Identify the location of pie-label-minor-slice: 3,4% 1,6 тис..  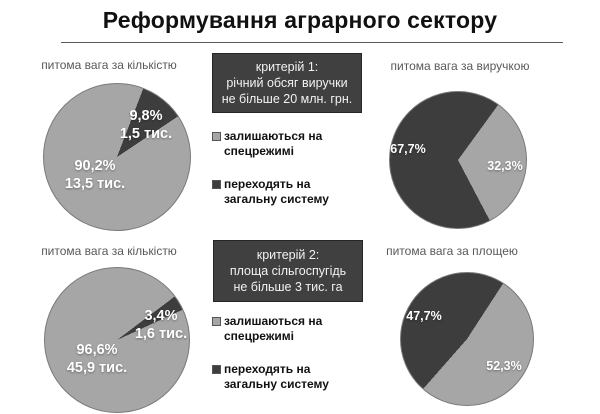
(161, 325).